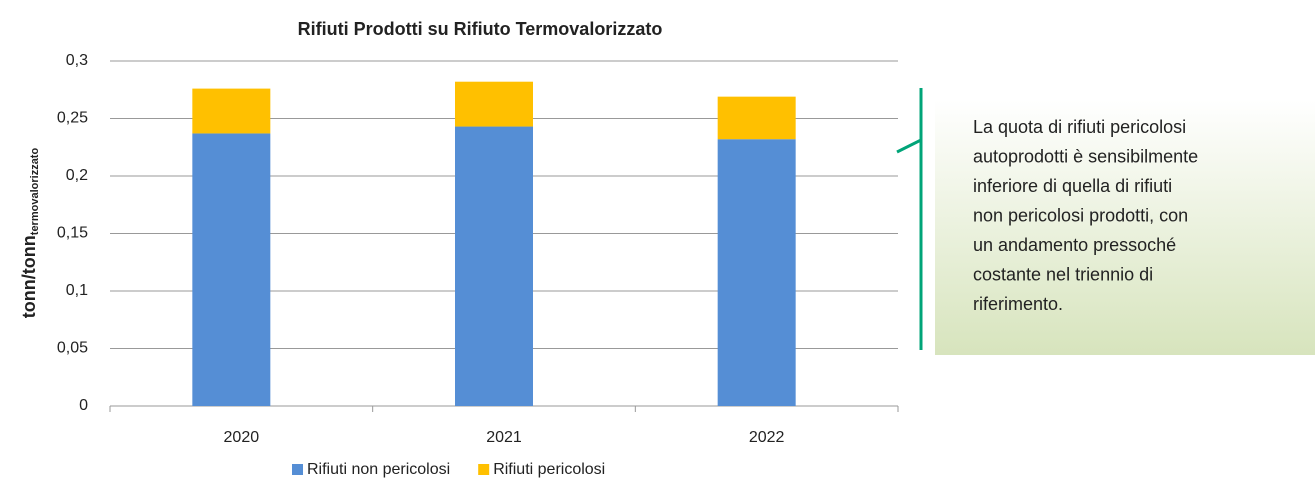 This screenshot has width=1315, height=493. I want to click on note-line: non pericolosi prodotti, con, so click(1080, 215).